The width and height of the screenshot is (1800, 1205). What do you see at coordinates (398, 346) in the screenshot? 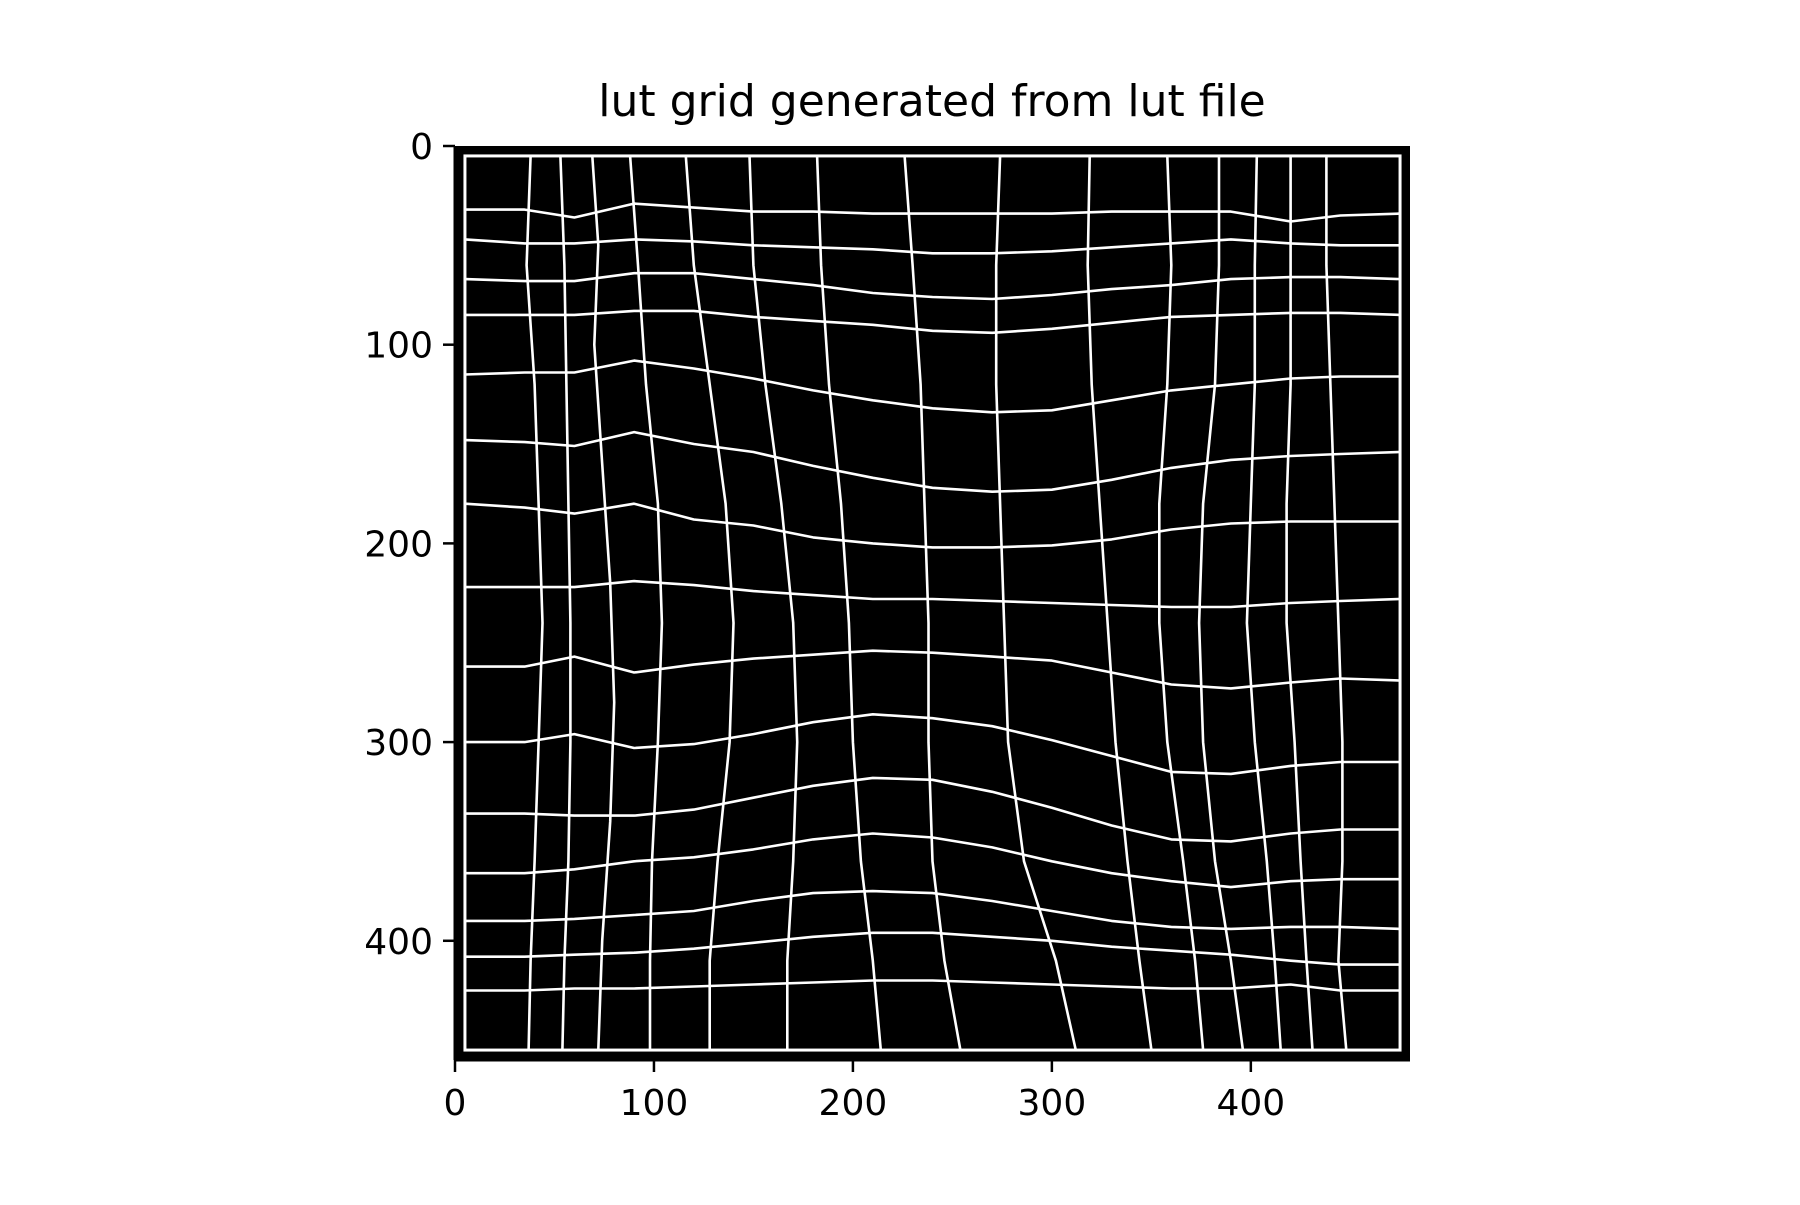
I see `y-tick-label-100: 100` at bounding box center [398, 346].